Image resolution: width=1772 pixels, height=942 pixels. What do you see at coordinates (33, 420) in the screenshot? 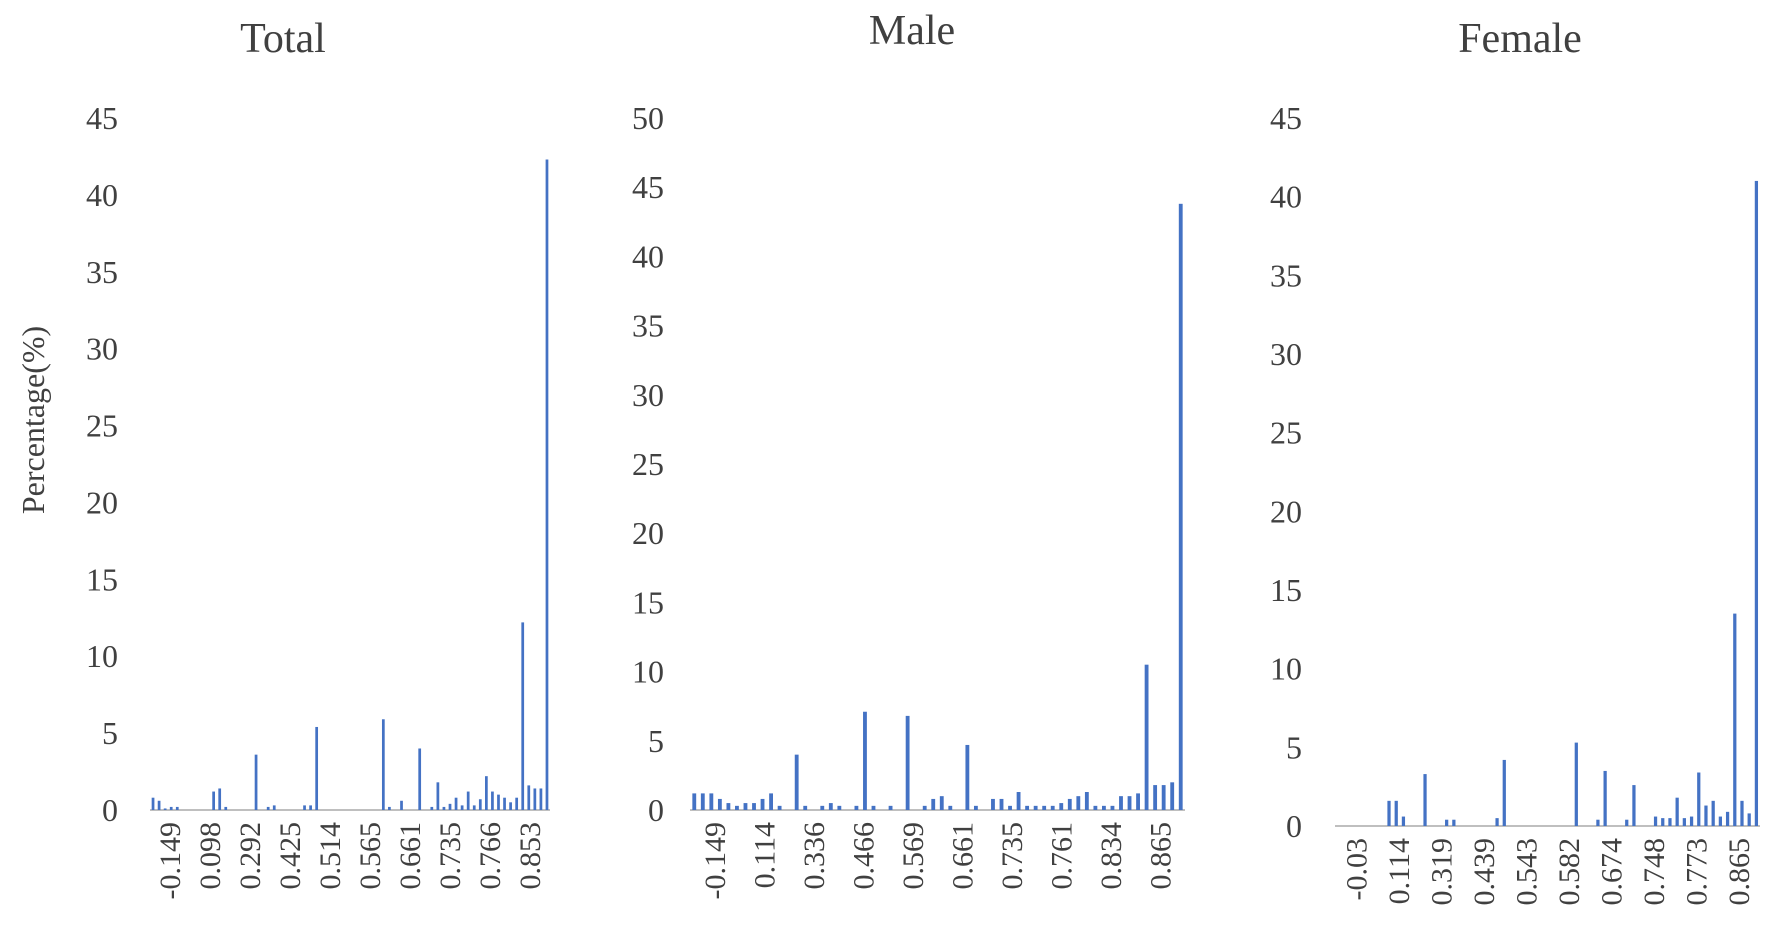
I see `y-axis-label: Percentage(%)` at bounding box center [33, 420].